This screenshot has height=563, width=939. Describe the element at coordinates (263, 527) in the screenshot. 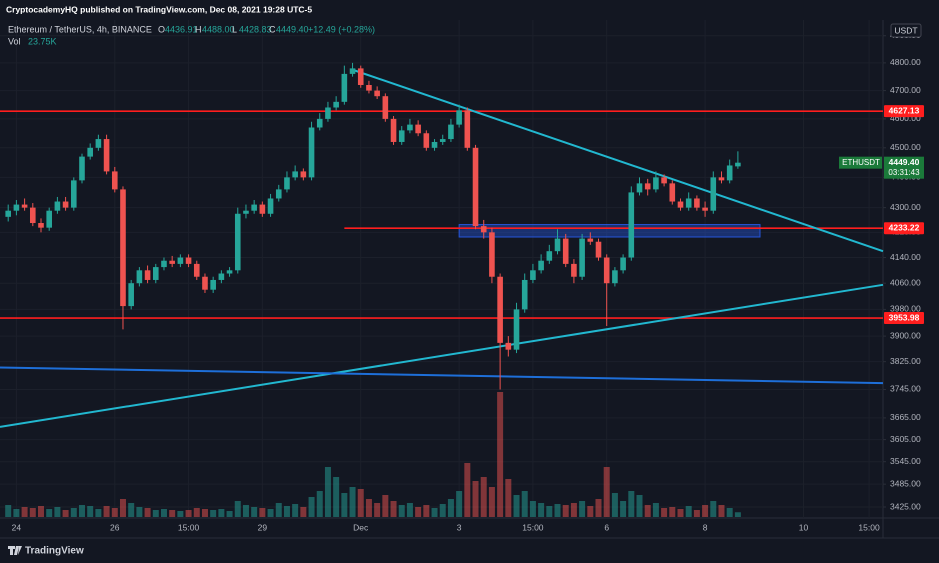

I see `x-tick-label: 29` at that location.